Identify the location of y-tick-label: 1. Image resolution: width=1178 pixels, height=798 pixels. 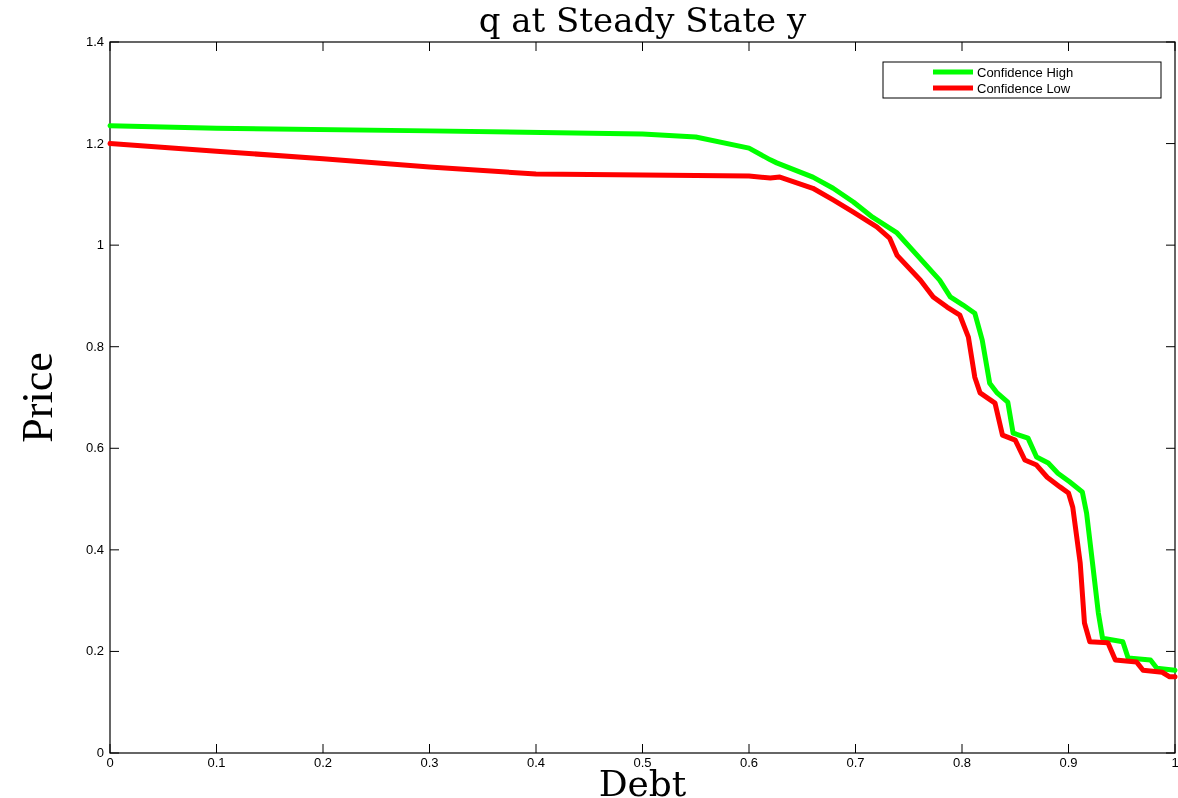
(100, 245).